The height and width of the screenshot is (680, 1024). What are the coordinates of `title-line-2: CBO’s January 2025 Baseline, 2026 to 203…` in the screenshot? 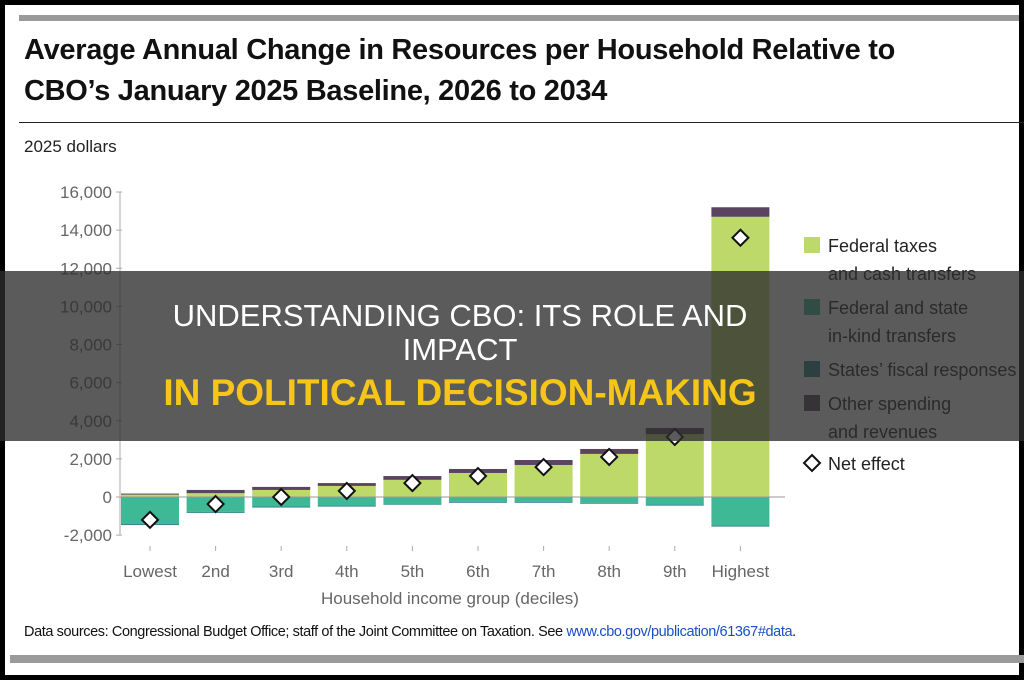 It's located at (316, 91).